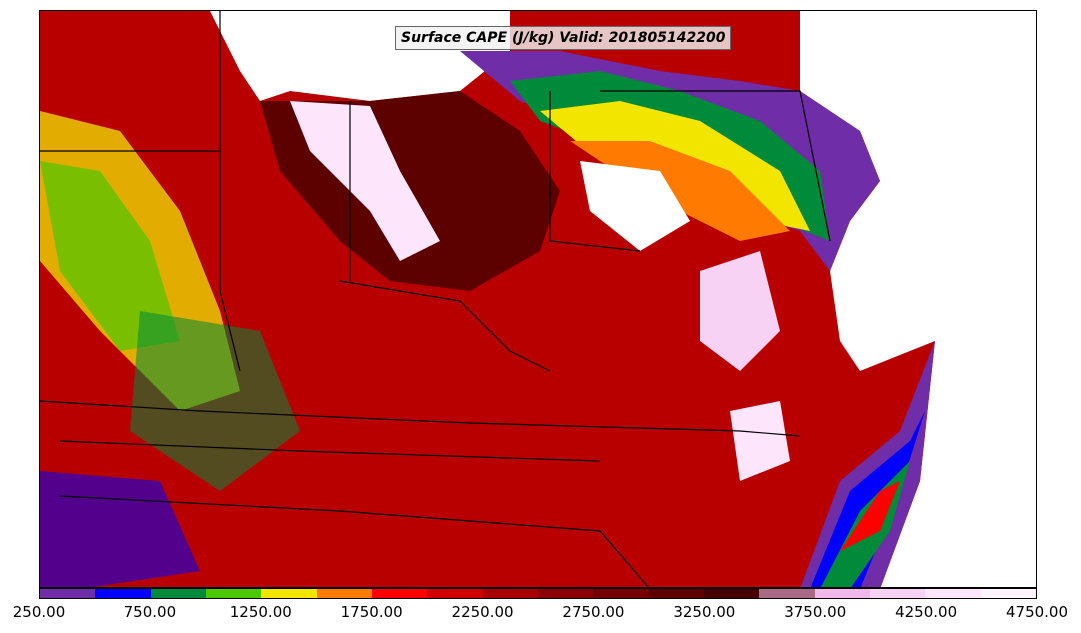  I want to click on colorbar-tick-label: 1750.00, so click(371, 612).